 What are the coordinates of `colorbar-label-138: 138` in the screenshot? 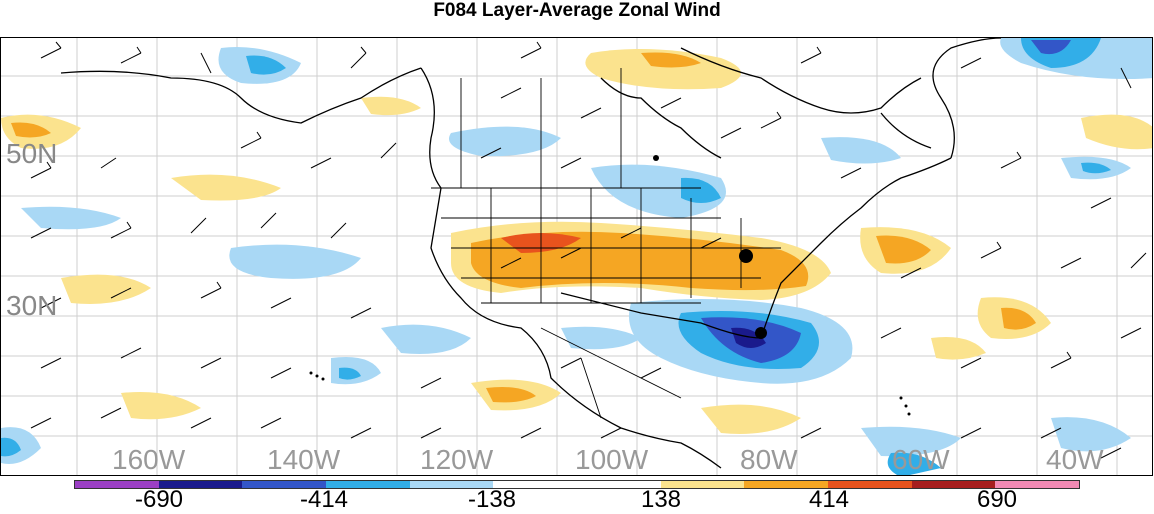 It's located at (661, 499).